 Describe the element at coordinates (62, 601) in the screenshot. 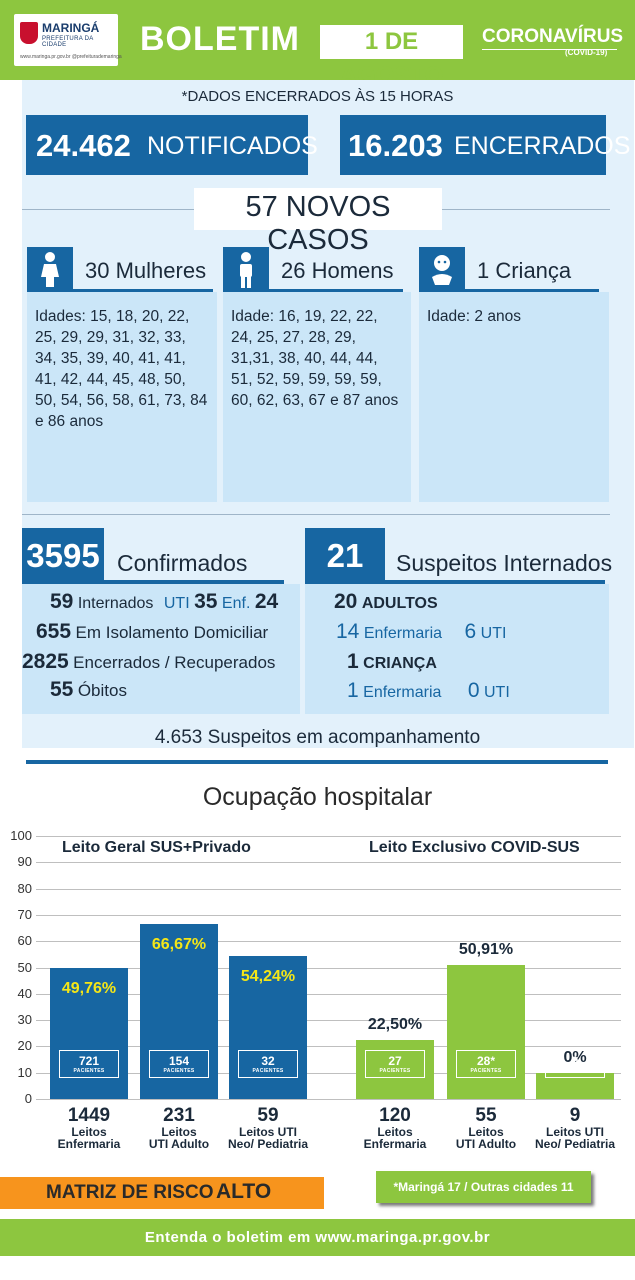

I see `hospitalized-count: 59` at that location.